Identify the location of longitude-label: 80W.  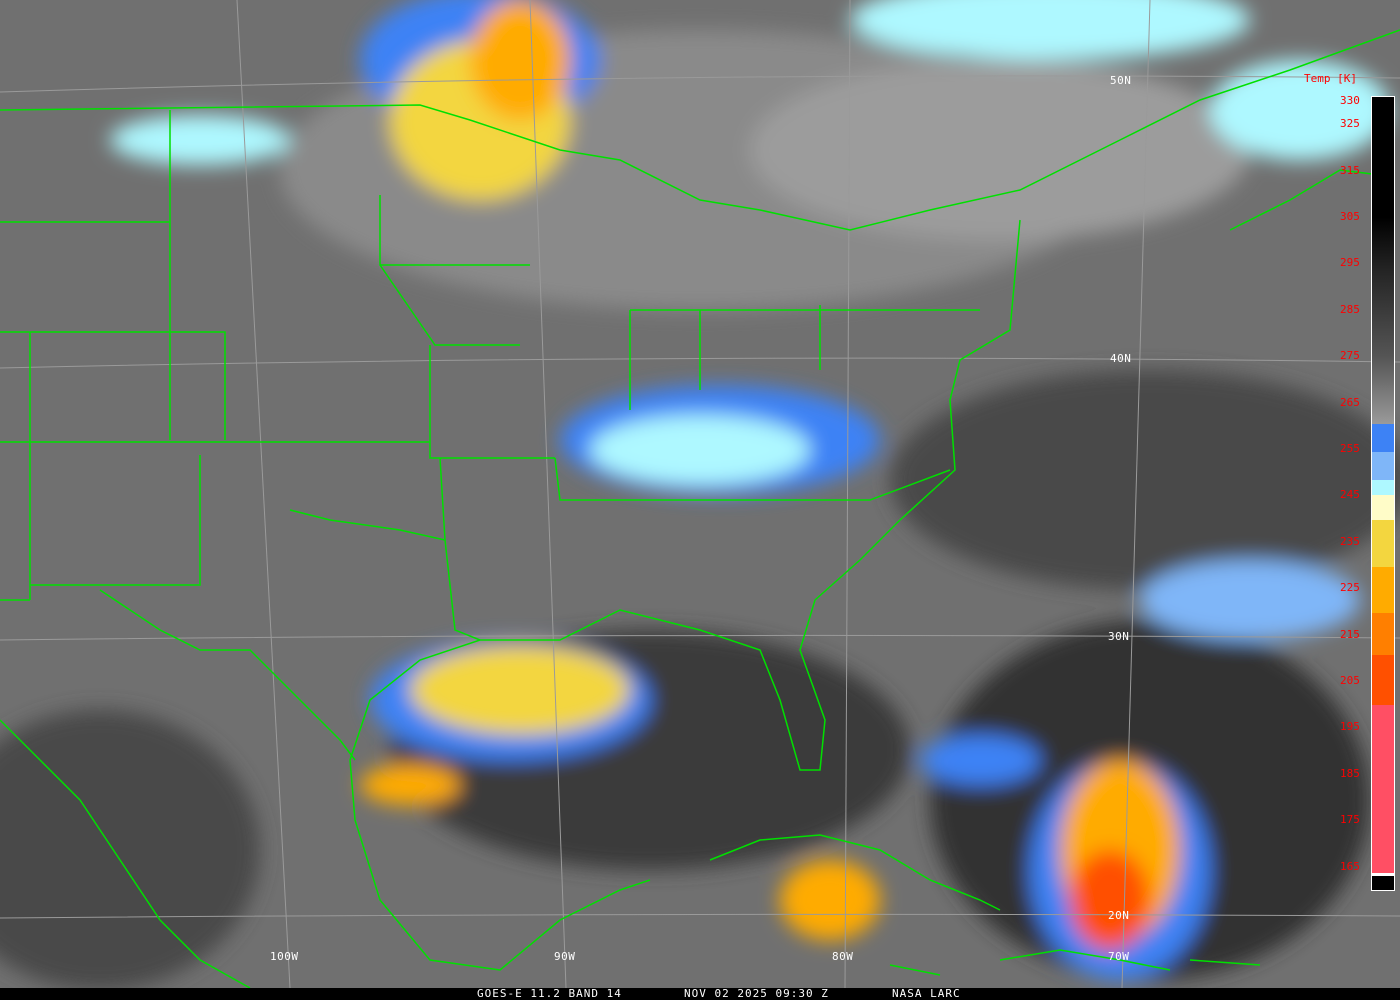
(843, 956).